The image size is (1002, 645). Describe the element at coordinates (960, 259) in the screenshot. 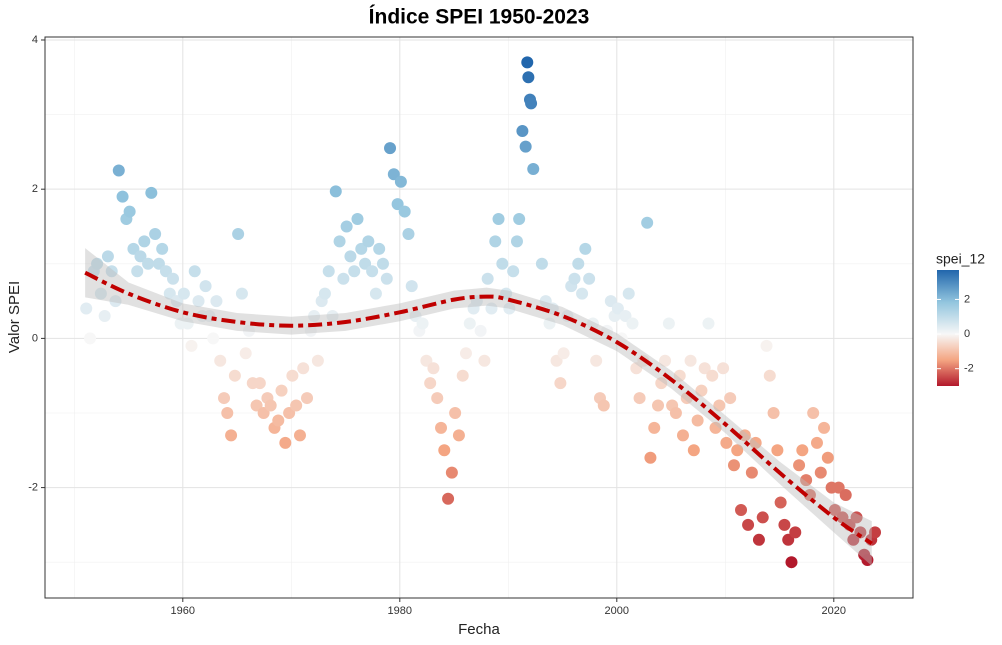

I see `legend-title: spei_12` at that location.